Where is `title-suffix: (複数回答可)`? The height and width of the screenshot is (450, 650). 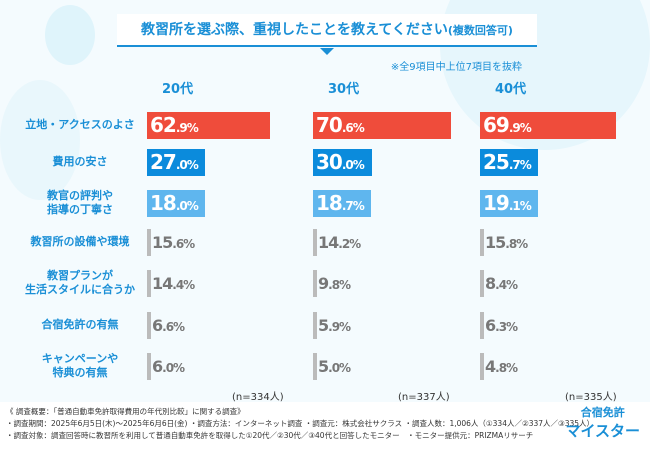 title-suffix: (複数回答可) is located at coordinates (480, 30).